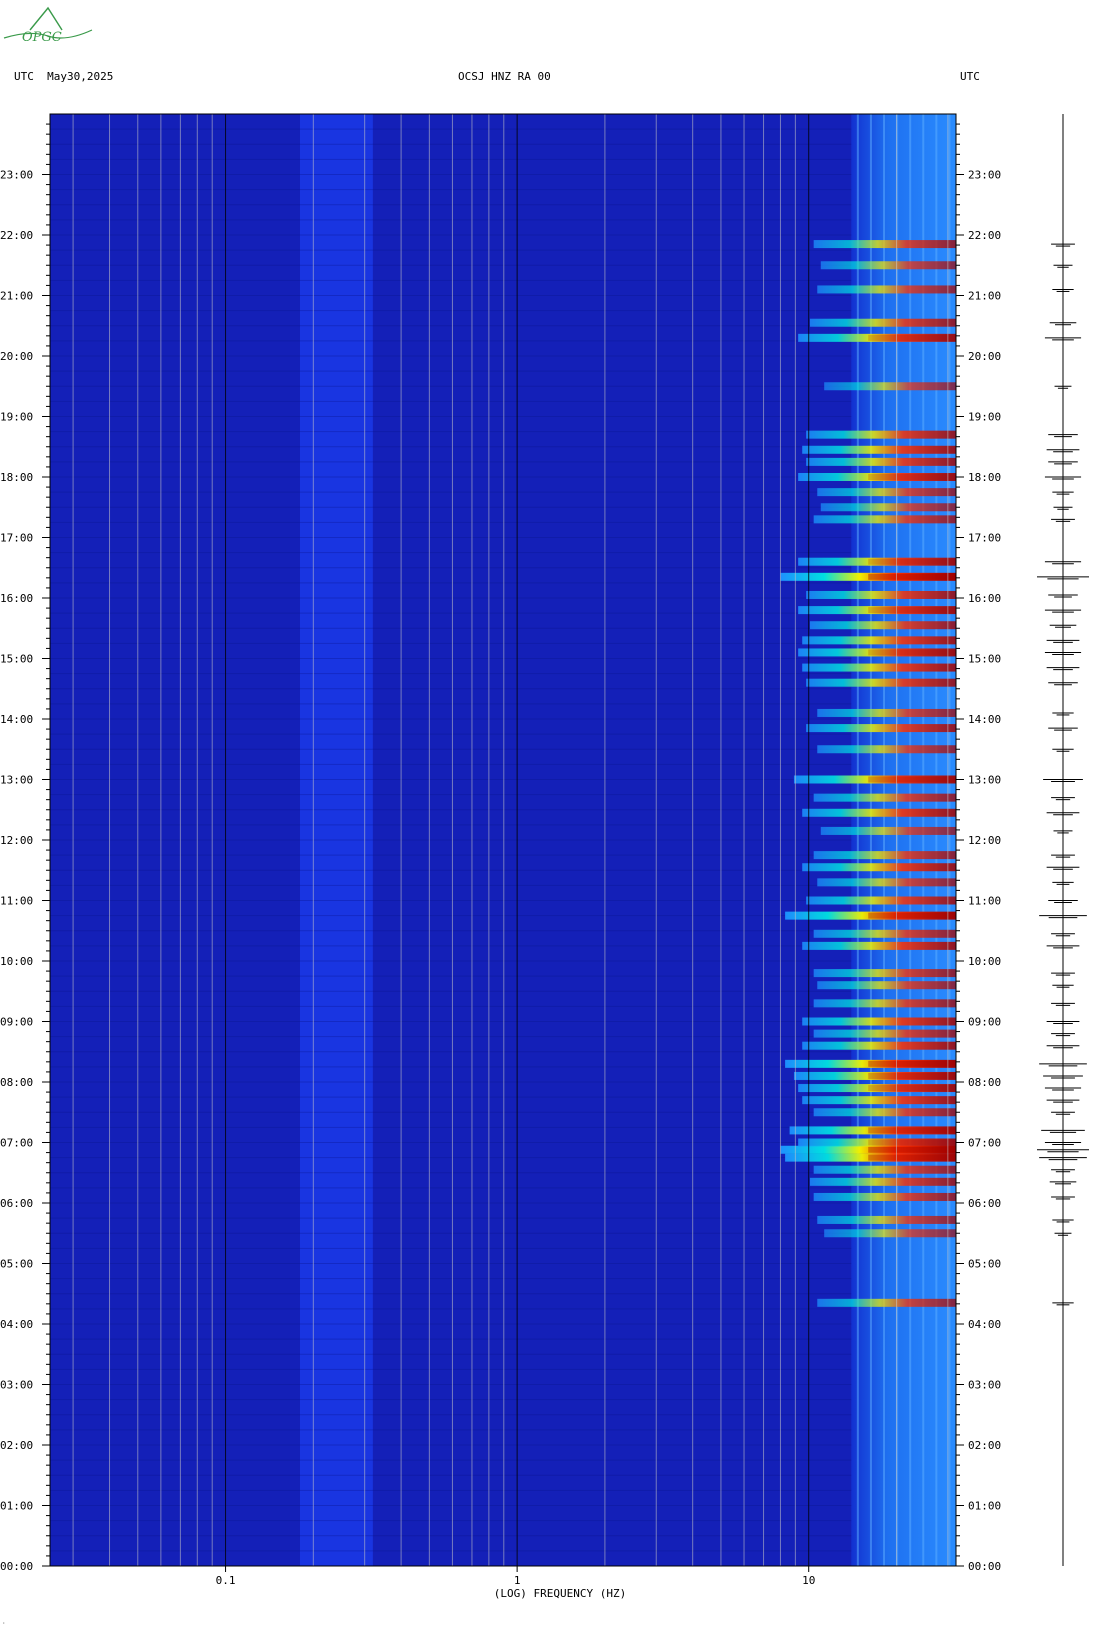 This screenshot has width=1102, height=1634. I want to click on y-tick-label-right: 20:00, so click(984, 356).